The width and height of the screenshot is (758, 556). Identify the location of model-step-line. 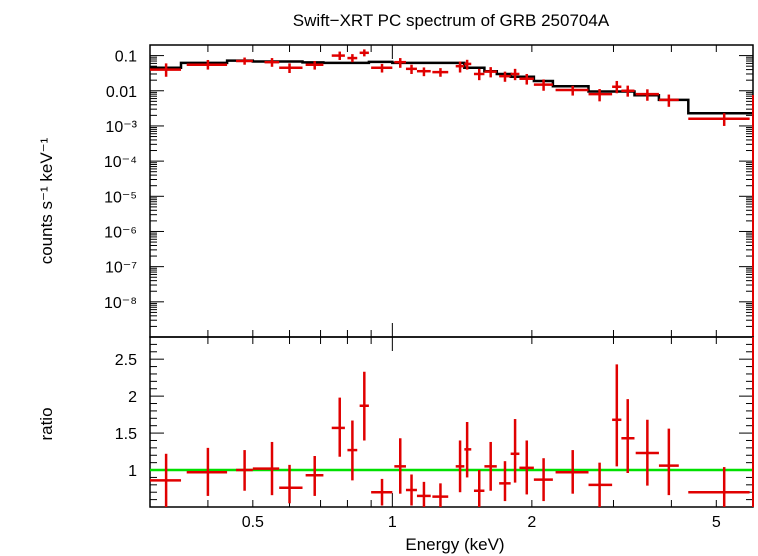
(451, 87).